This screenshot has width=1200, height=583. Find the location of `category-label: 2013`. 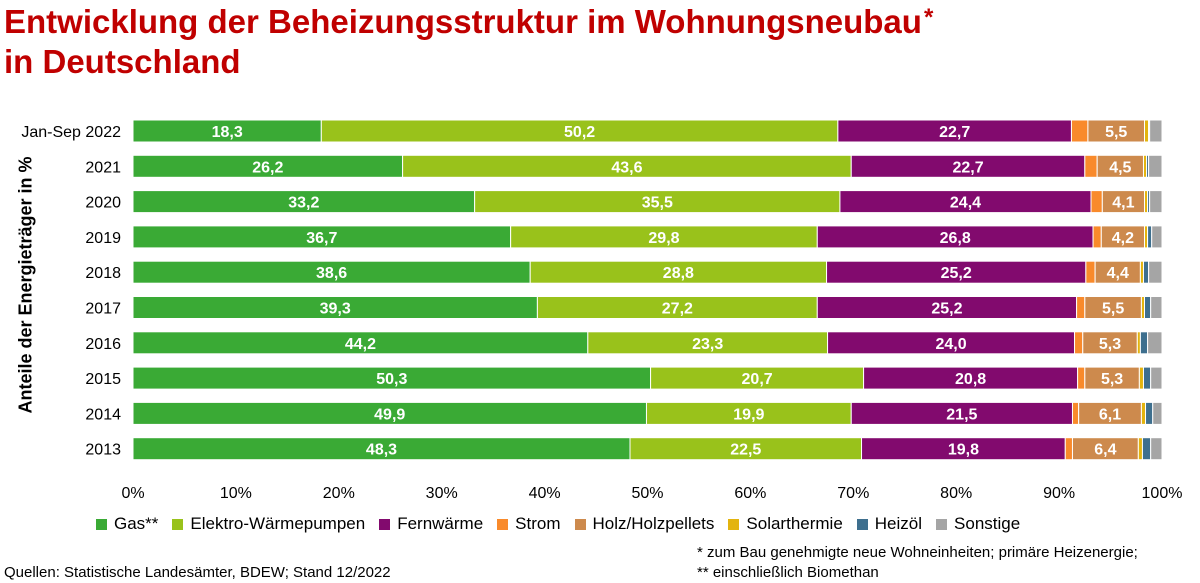

category-label: 2013 is located at coordinates (103, 450).